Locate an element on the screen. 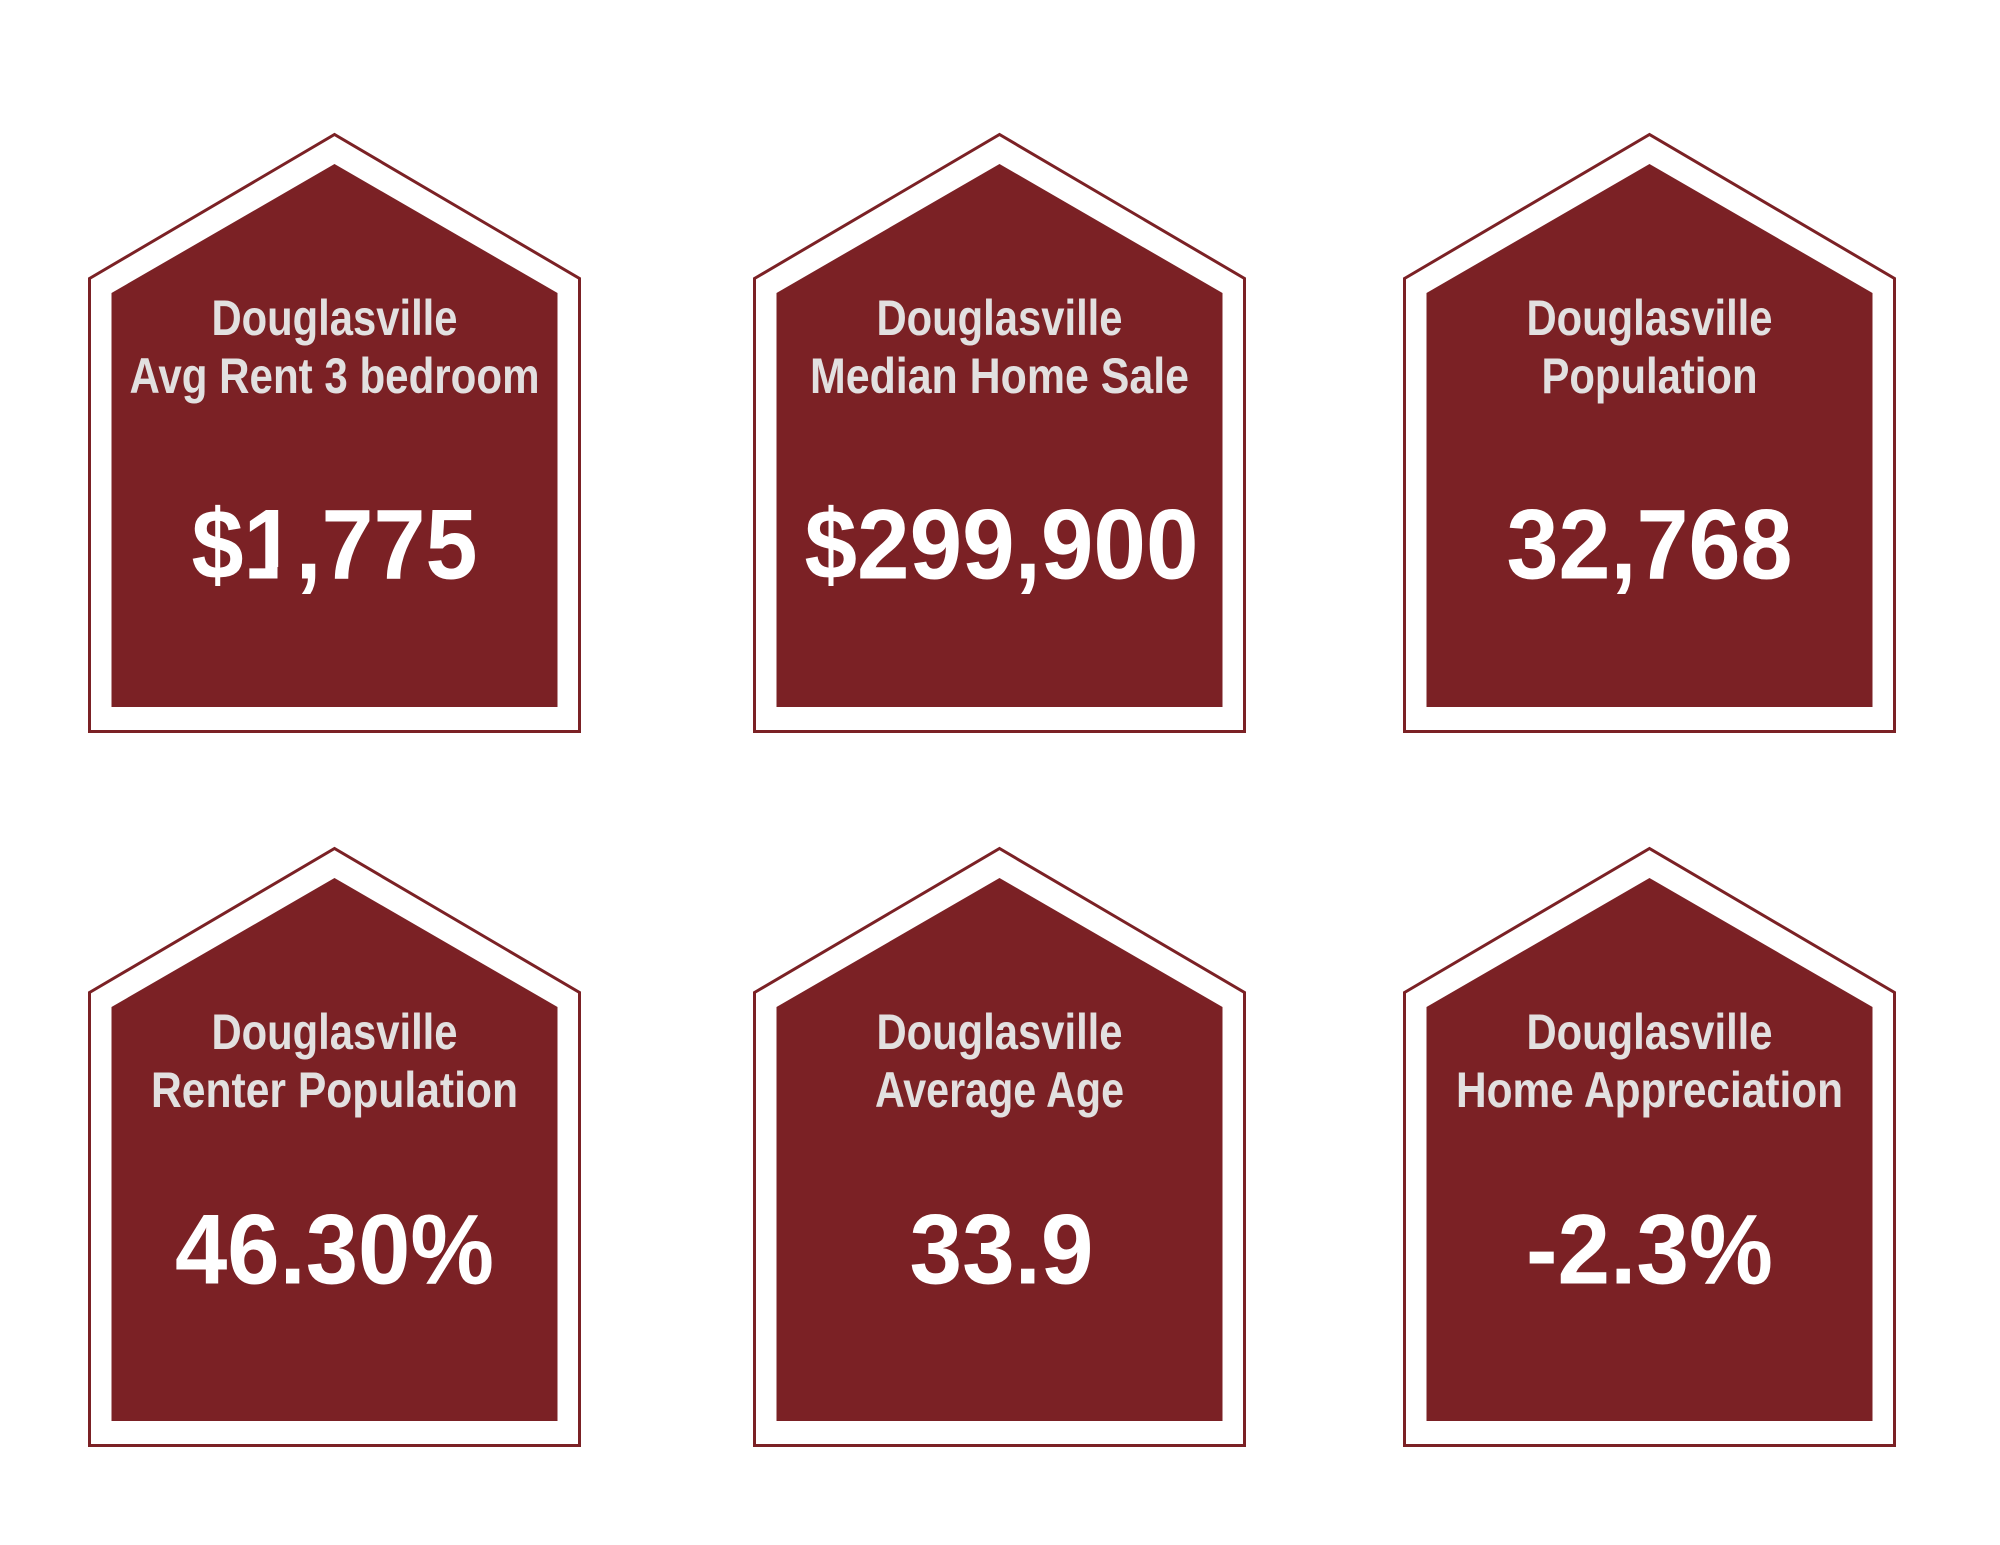 The image size is (2000, 1545). svg-text: Avg Rent 3 bedroom is located at coordinates (335, 376).